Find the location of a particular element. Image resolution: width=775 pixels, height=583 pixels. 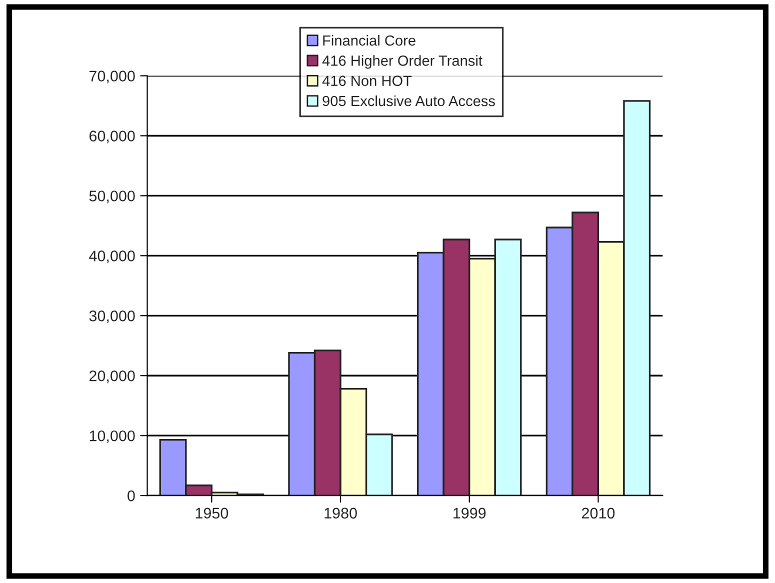

x-tick-label: 1980 is located at coordinates (340, 513).